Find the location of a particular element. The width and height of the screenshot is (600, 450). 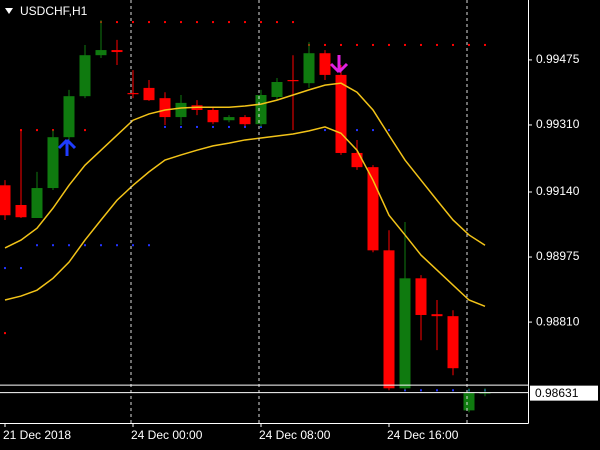

y-tick-label: 0.99140 is located at coordinates (558, 191).